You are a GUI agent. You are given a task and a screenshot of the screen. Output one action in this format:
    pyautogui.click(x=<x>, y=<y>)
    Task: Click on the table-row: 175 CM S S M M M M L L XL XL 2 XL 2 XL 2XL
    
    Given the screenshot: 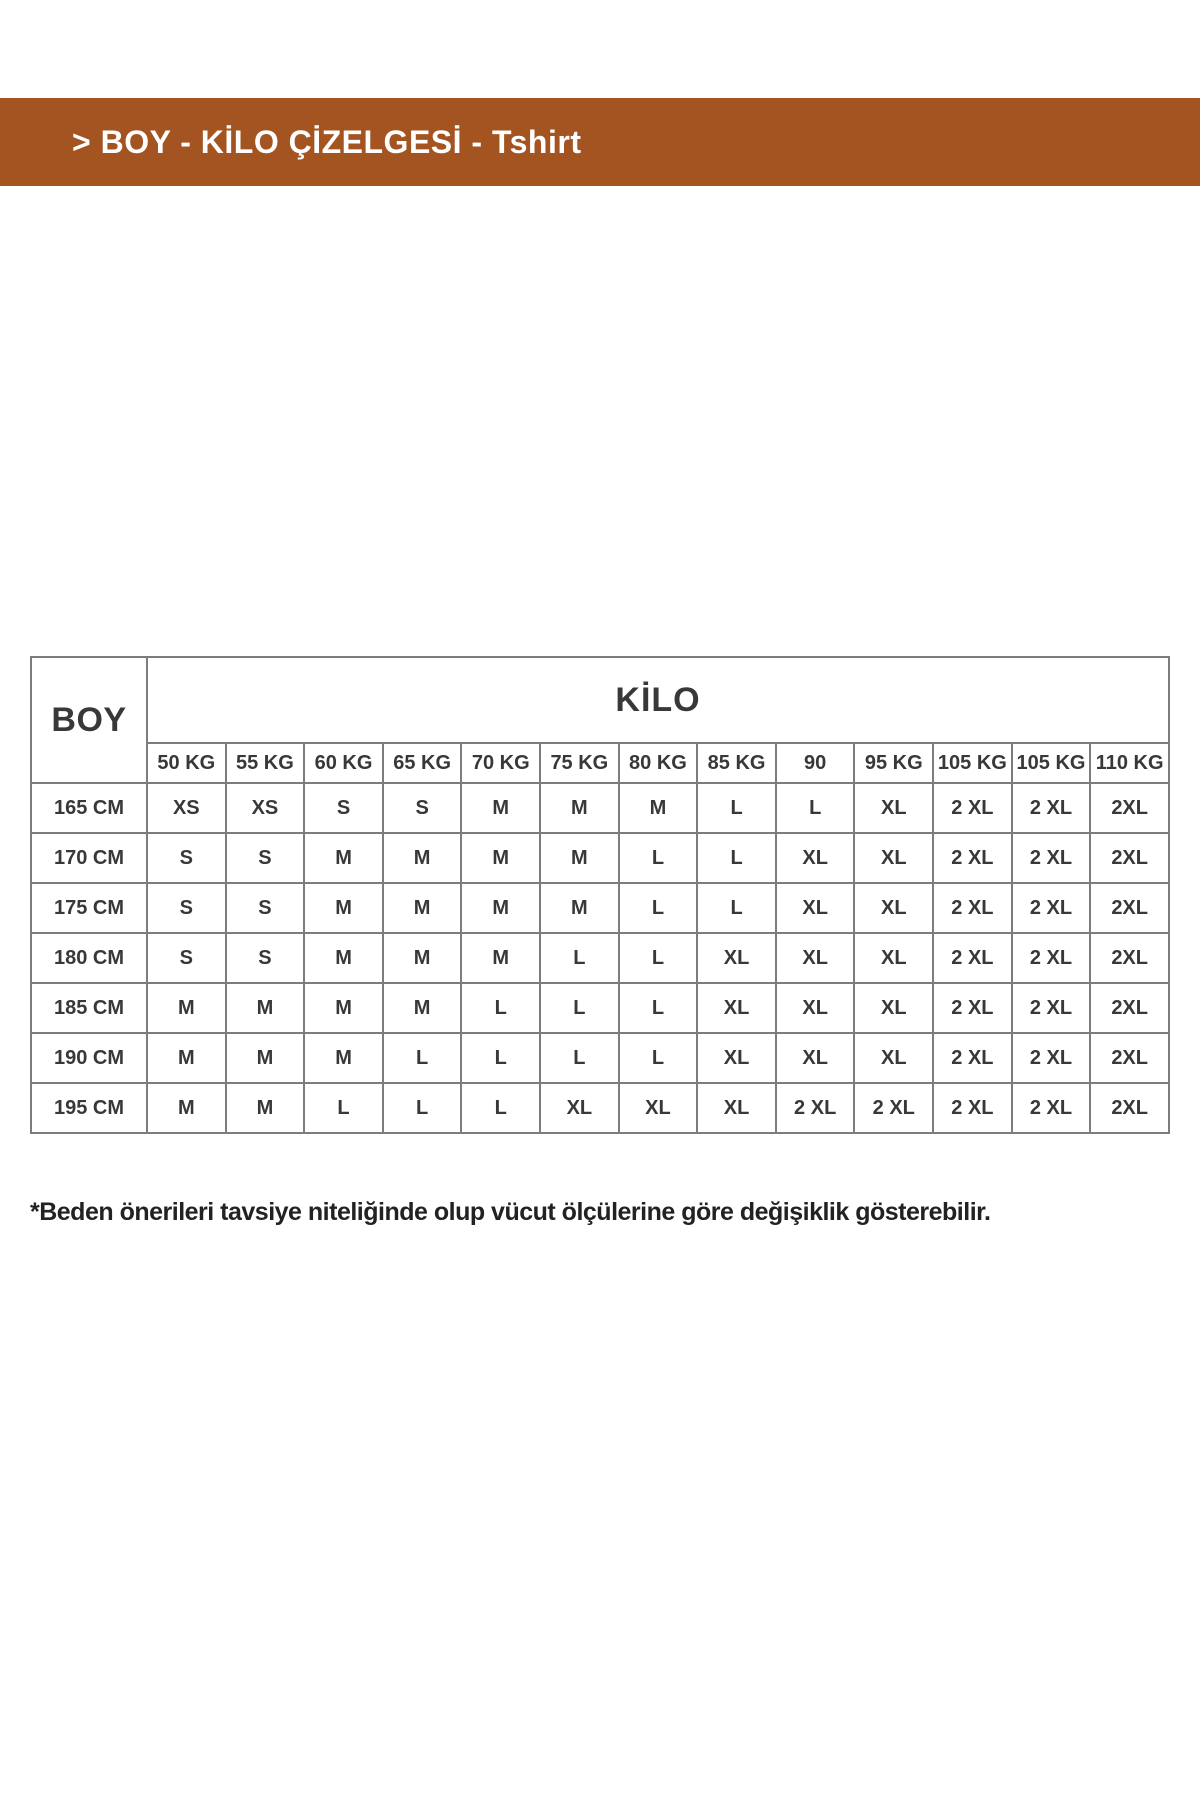 What is the action you would take?
    pyautogui.click(x=600, y=908)
    